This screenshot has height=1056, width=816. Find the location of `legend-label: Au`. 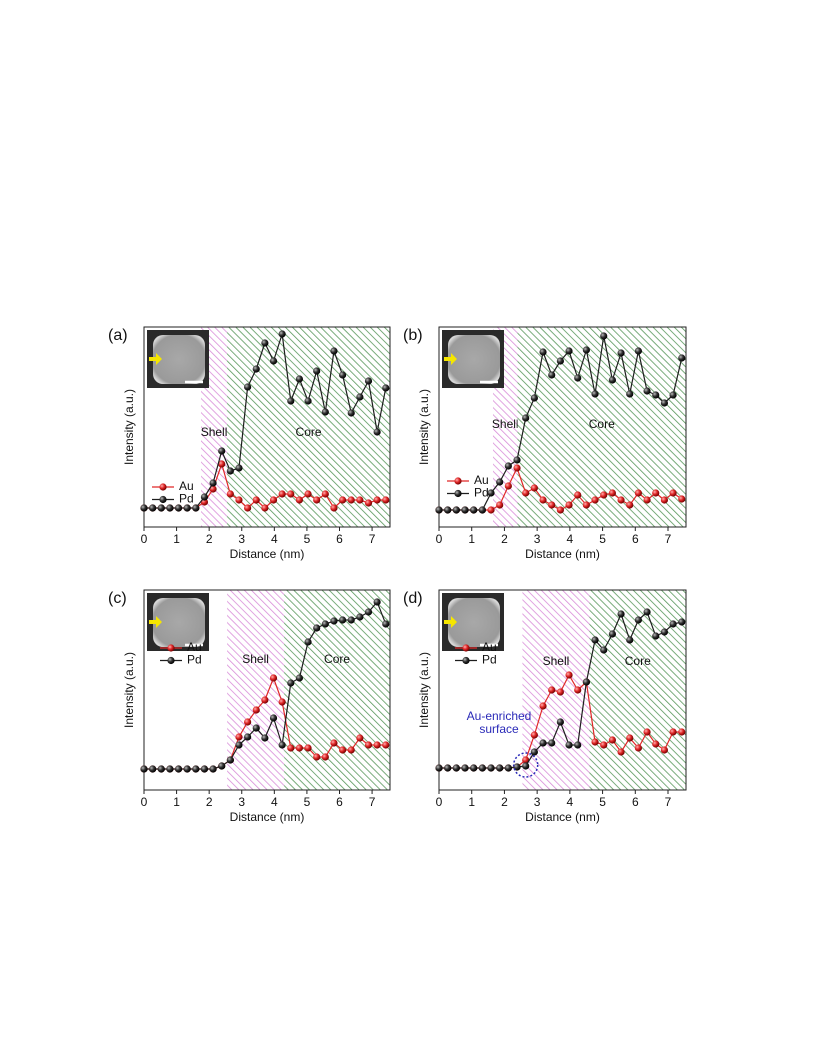

legend-label: Au is located at coordinates (194, 647).